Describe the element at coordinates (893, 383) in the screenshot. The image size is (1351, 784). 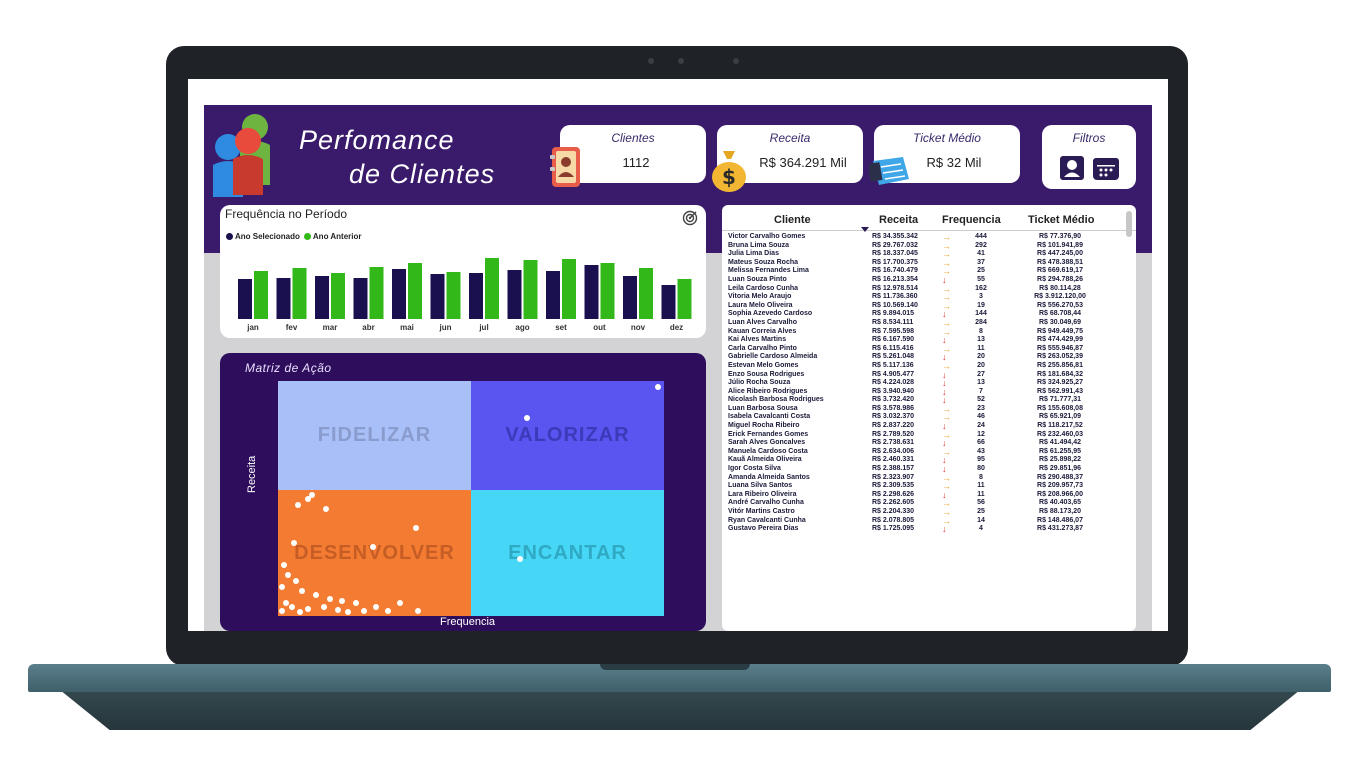
I see `cell-receita: R$ 4.224.028` at that location.